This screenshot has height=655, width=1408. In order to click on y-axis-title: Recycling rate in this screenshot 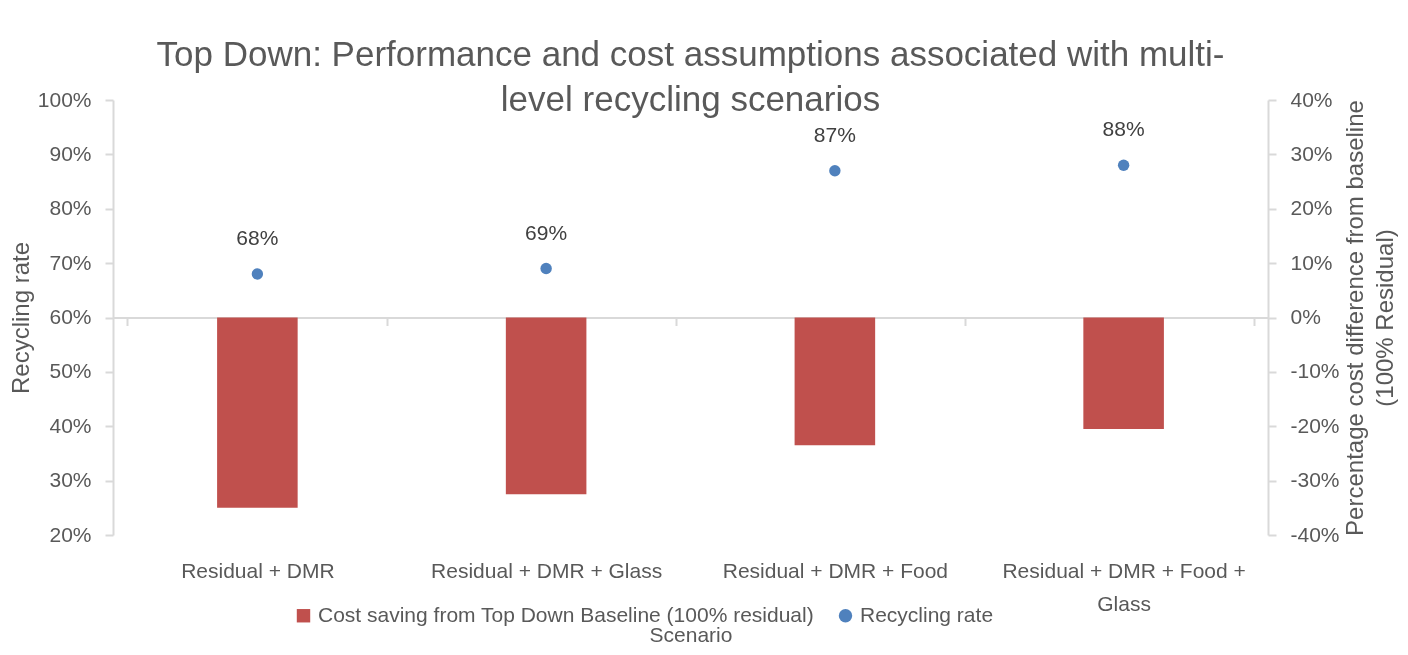, I will do `click(20, 318)`.